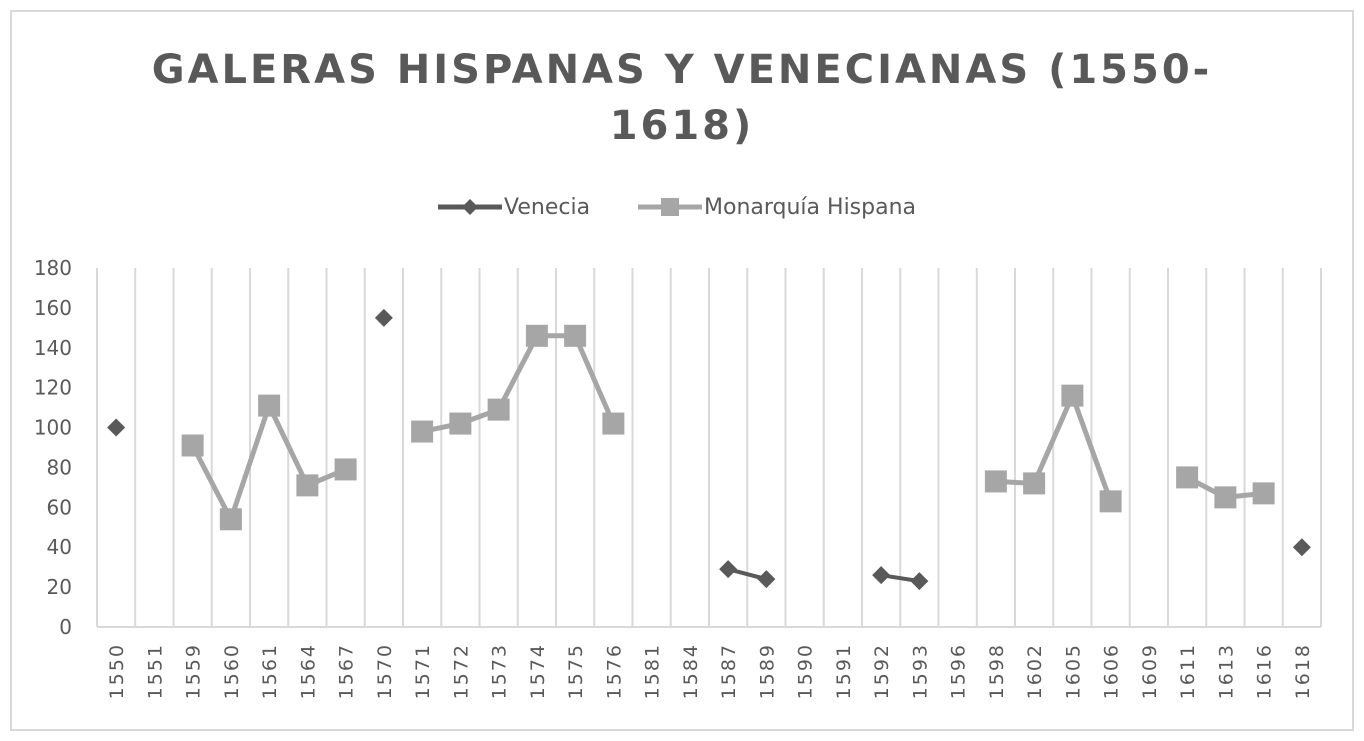 The width and height of the screenshot is (1364, 741). What do you see at coordinates (767, 671) in the screenshot?
I see `x-tick-label: 1589` at bounding box center [767, 671].